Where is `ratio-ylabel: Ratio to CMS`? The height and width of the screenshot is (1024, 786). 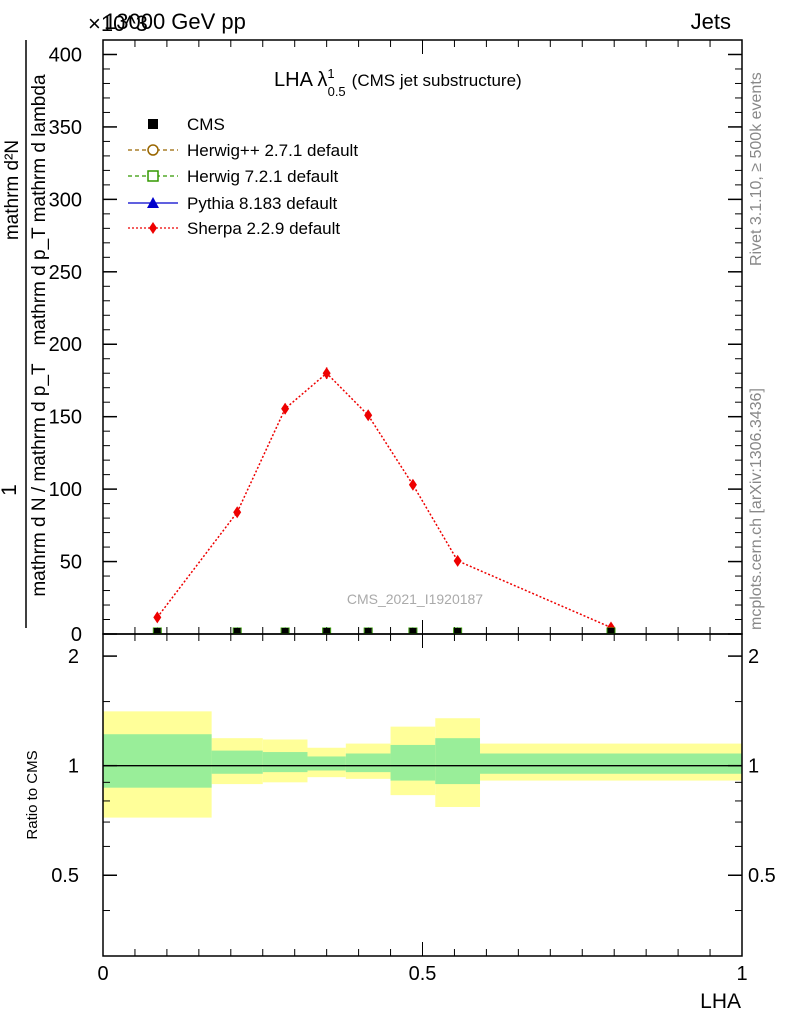
ratio-ylabel: Ratio to CMS is located at coordinates (32, 794).